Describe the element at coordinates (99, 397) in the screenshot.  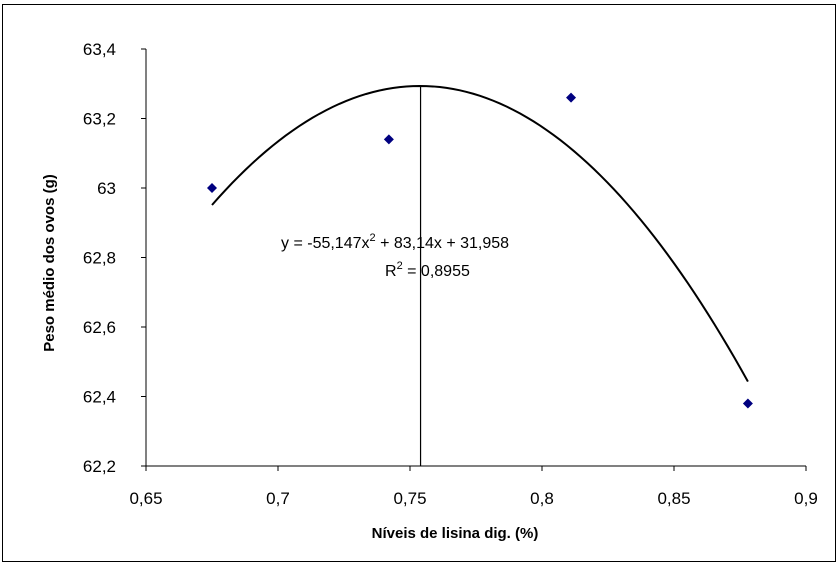
I see `y-tick-label: 62,4` at that location.